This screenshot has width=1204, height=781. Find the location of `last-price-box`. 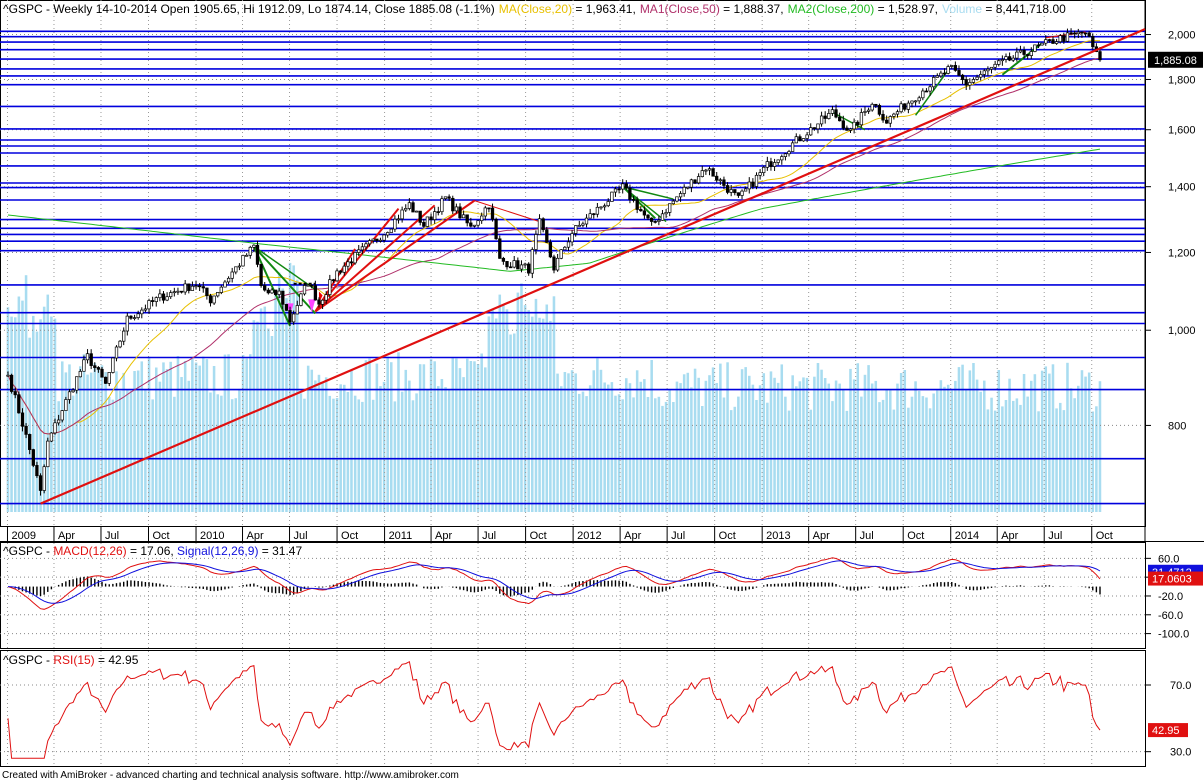

last-price-box is located at coordinates (1175, 59).